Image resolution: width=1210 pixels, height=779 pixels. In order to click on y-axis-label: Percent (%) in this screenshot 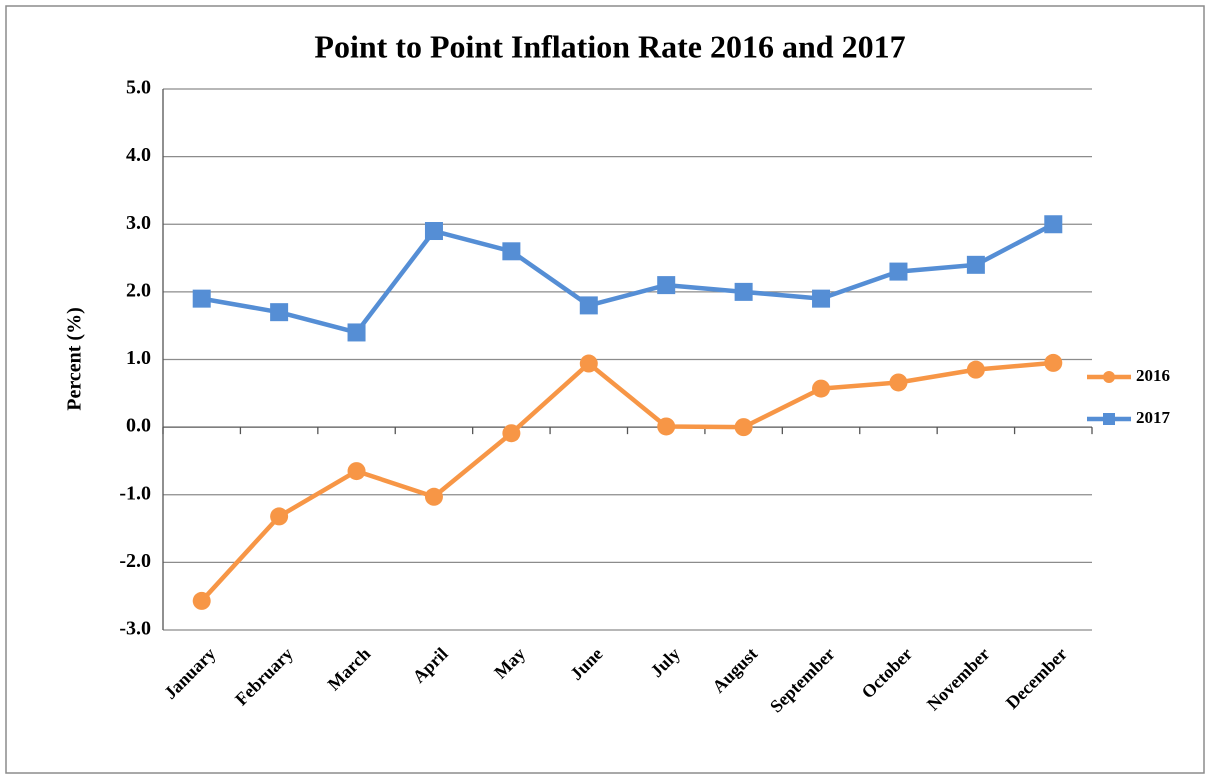, I will do `click(75, 358)`.